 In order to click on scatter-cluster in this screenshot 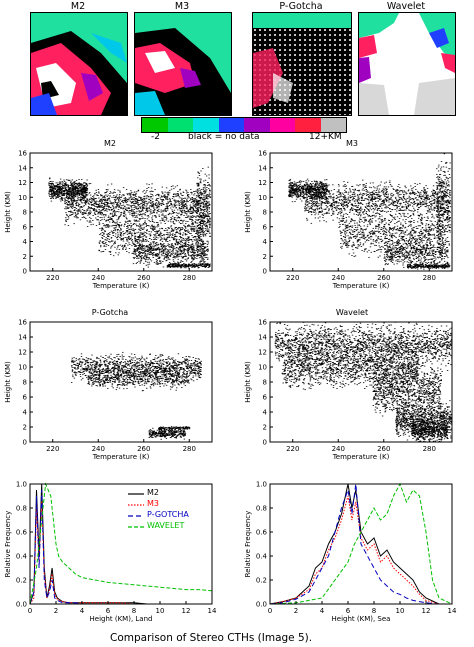, I will do `click(308, 190)`.